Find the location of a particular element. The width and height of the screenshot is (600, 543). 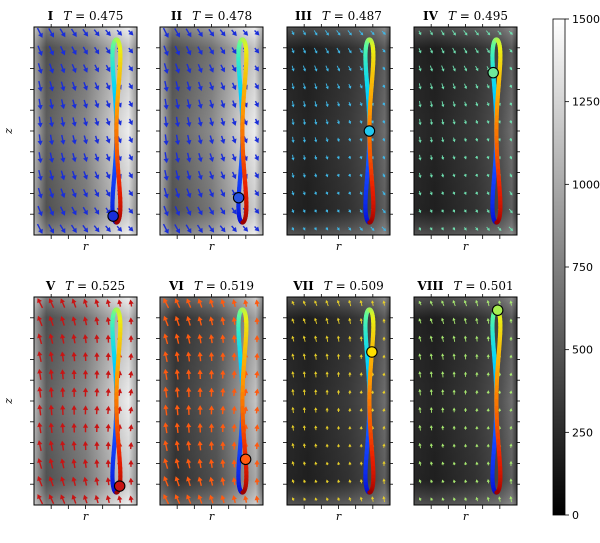

panel-title: IV T = 0.495 is located at coordinates (465, 16).